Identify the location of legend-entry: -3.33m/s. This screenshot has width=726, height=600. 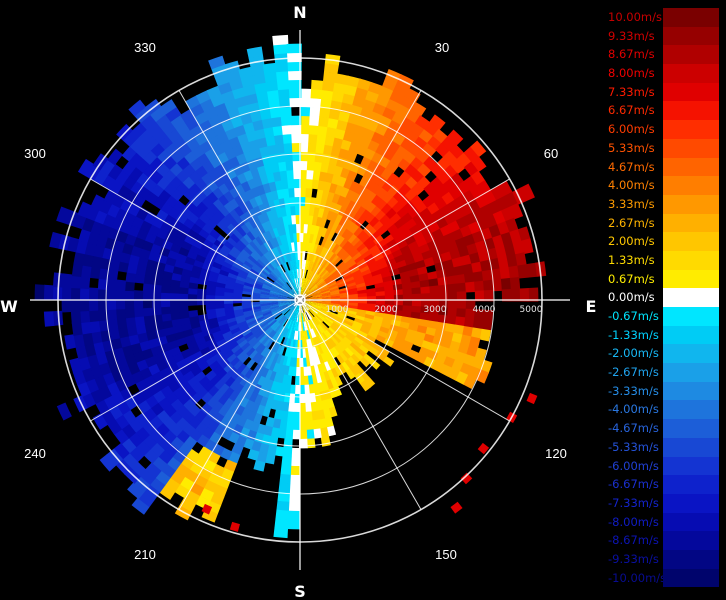
(663, 391).